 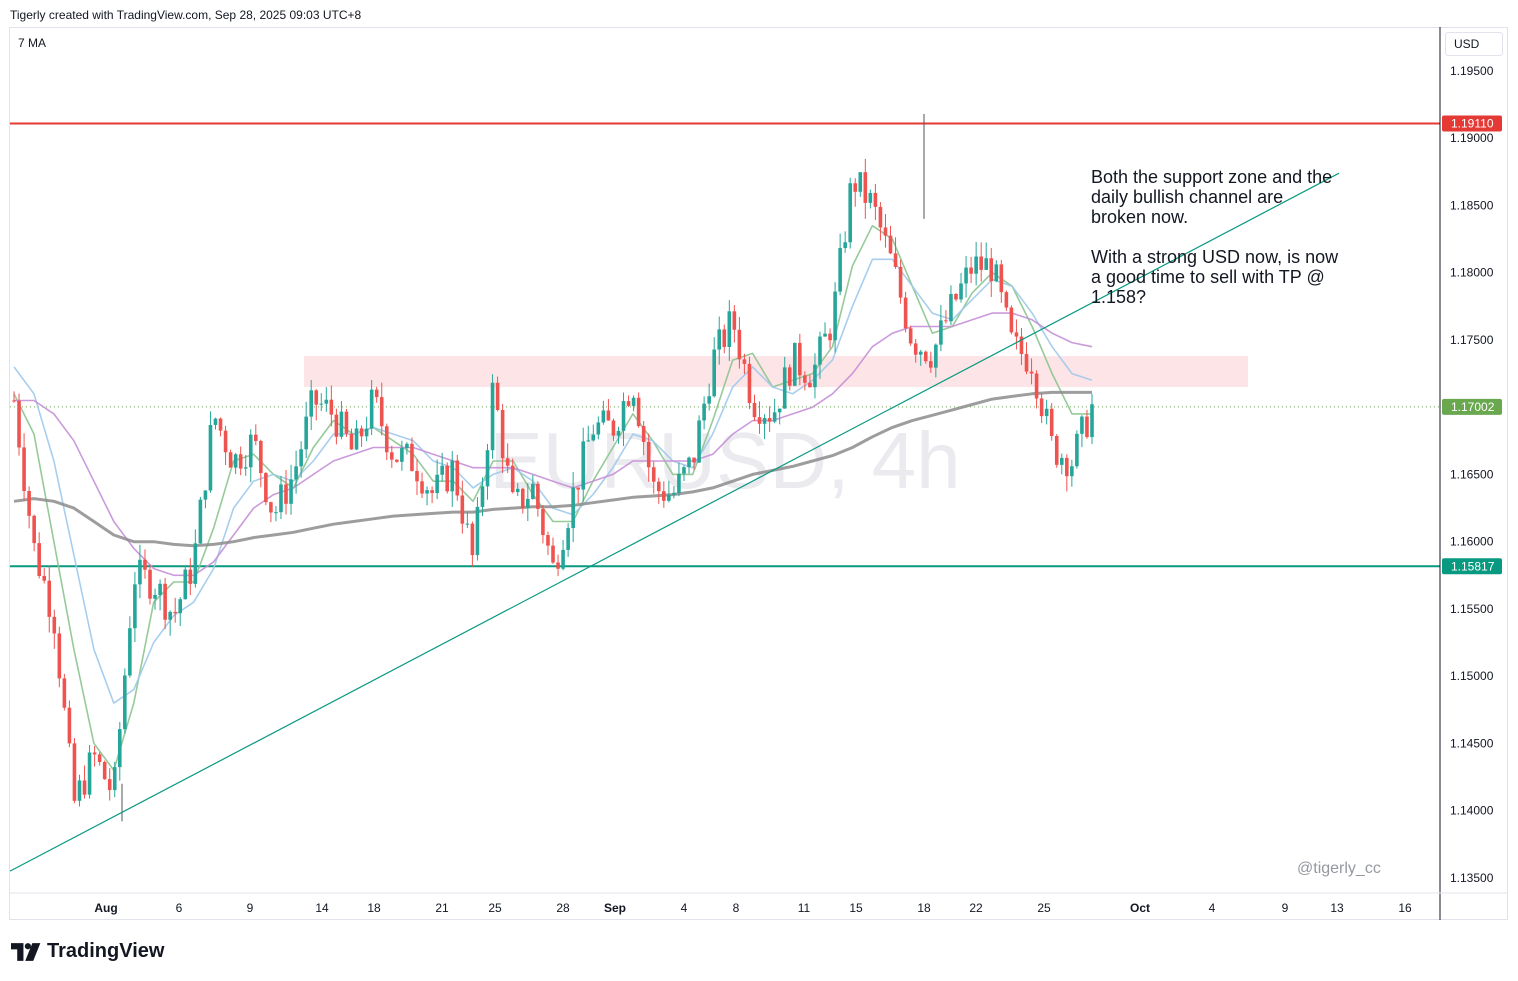 I want to click on tradingview-logo: TradingView, so click(x=87, y=951).